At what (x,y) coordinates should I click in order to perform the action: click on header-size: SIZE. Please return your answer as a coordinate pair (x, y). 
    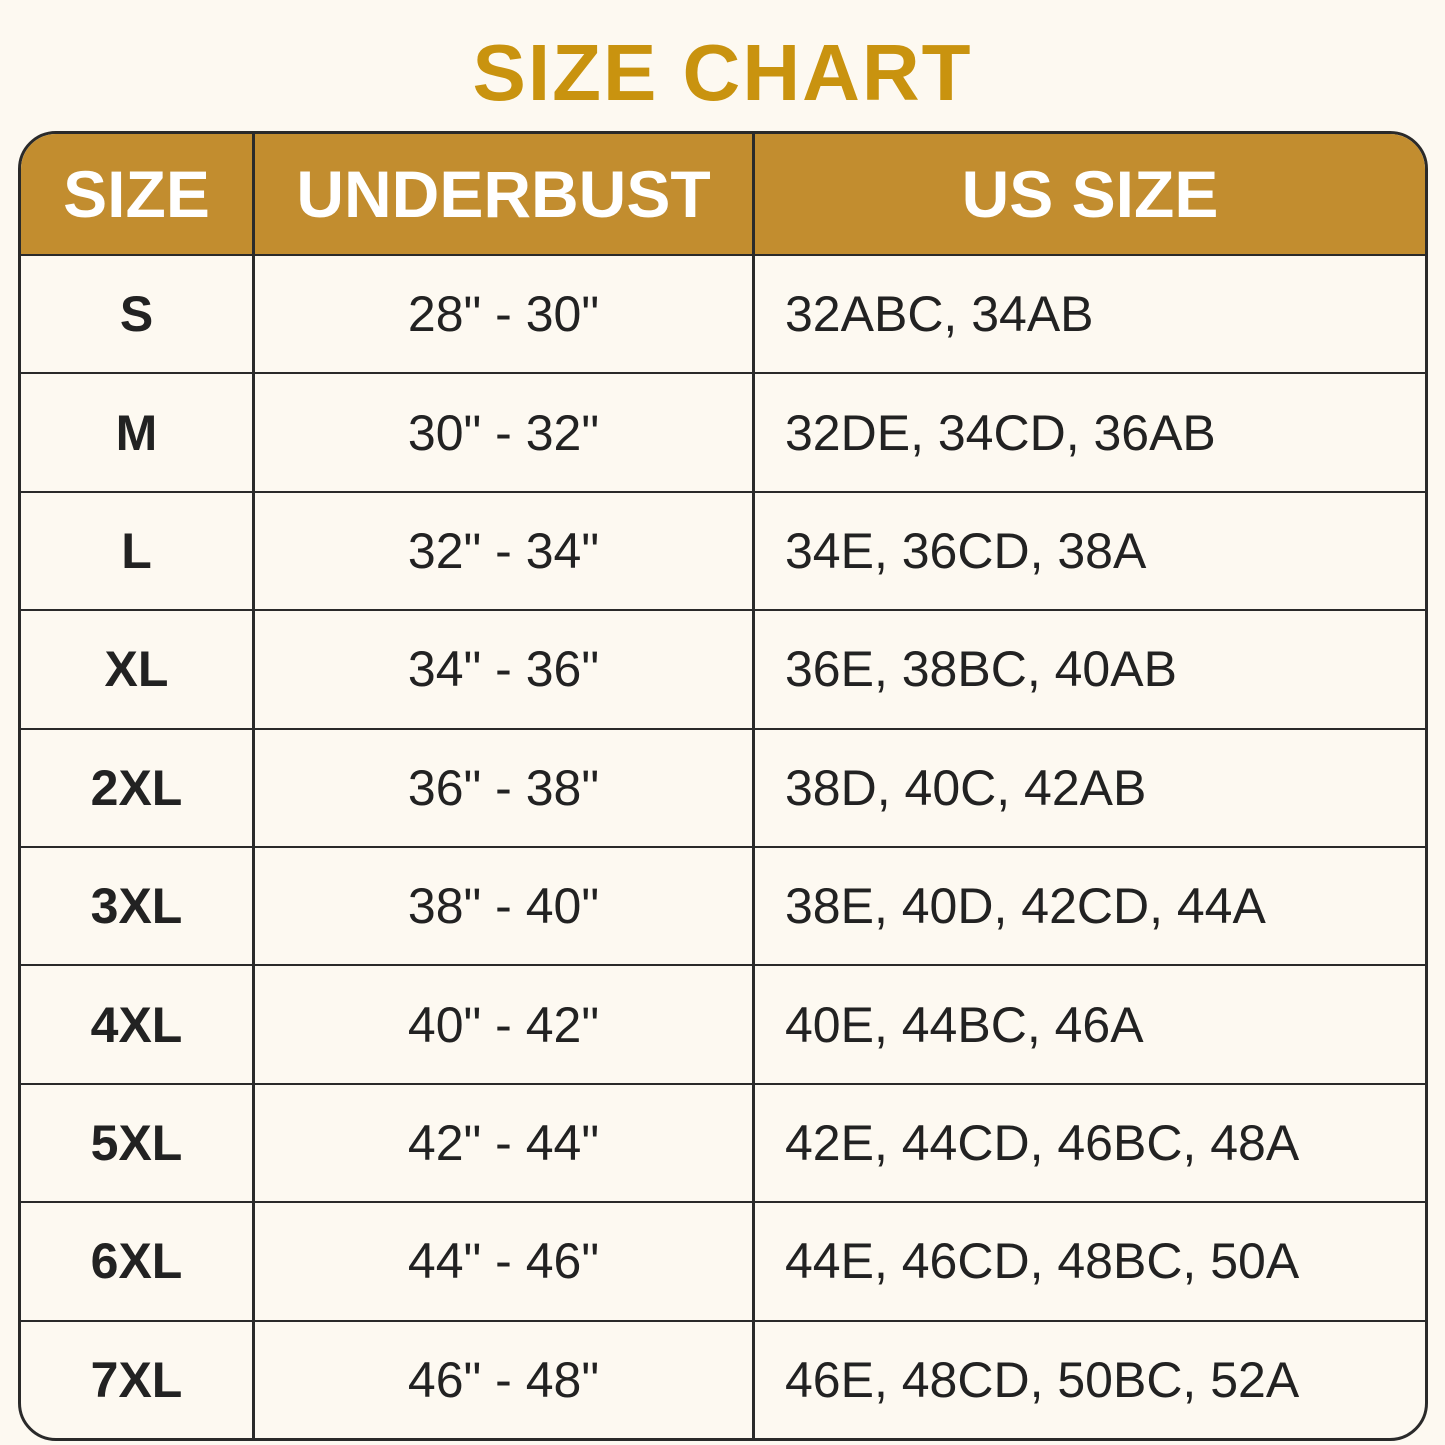
    Looking at the image, I should click on (136, 194).